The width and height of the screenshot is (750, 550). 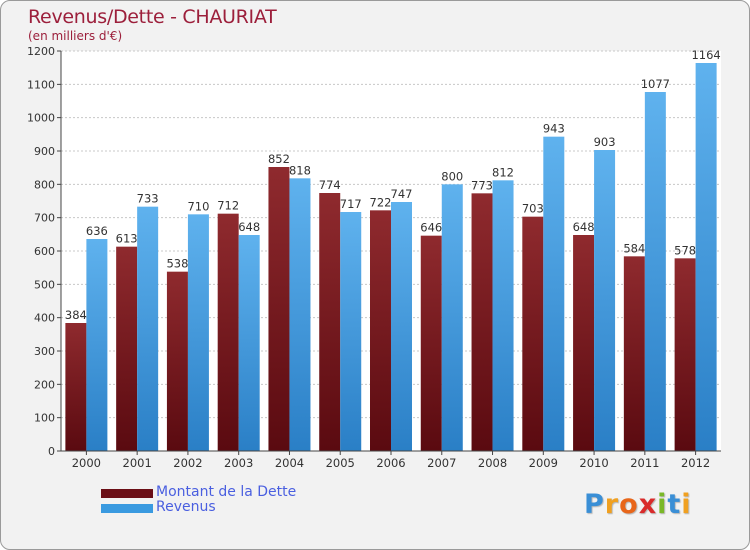 I want to click on logo-letter: x, so click(x=648, y=504).